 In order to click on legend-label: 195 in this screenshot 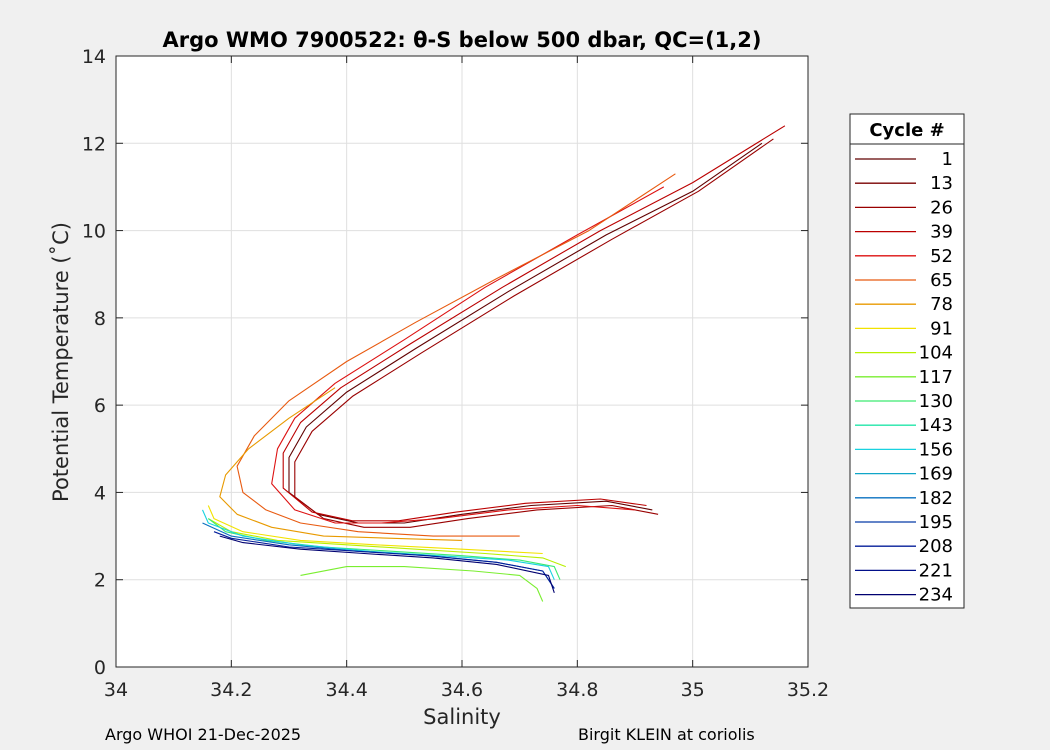, I will do `click(936, 522)`.